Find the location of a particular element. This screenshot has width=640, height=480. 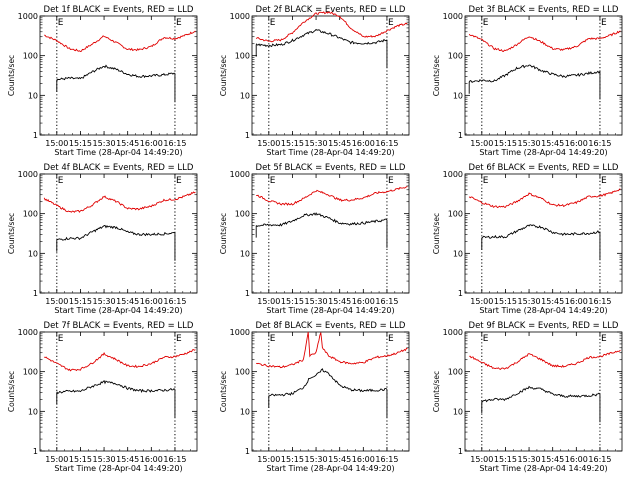

panel-title: Det 2f BLACK = Events, RED = LLD is located at coordinates (331, 10).